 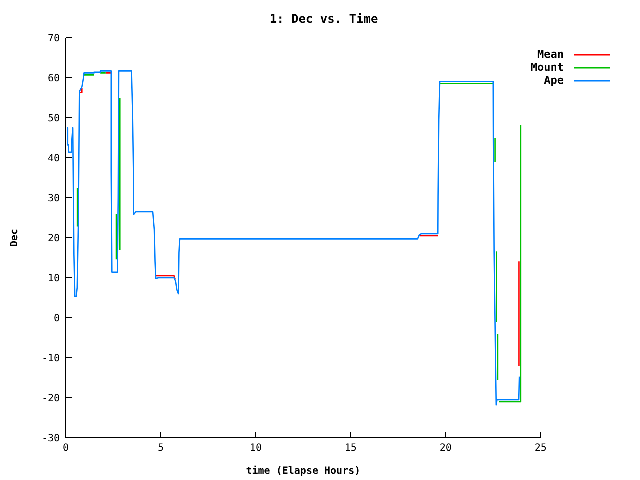 What do you see at coordinates (54, 79) in the screenshot?
I see `y-tick-label: 60` at bounding box center [54, 79].